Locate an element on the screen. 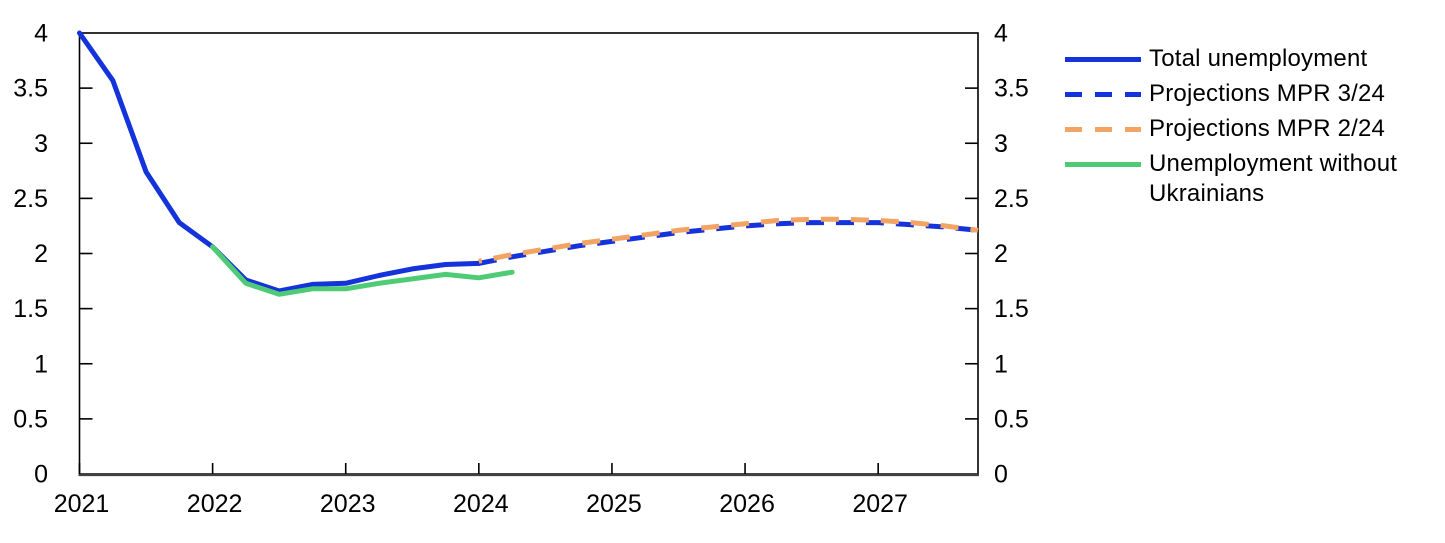 Image resolution: width=1445 pixels, height=543 pixels. legend-label: Projections MPR 2/24 is located at coordinates (1267, 128).